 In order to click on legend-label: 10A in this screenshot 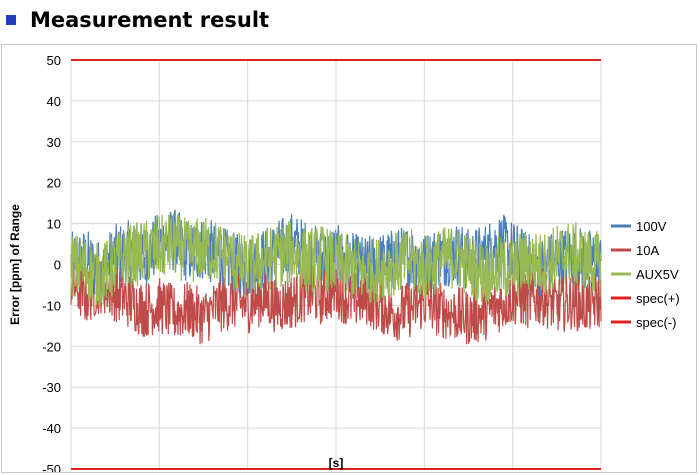, I will do `click(647, 250)`.